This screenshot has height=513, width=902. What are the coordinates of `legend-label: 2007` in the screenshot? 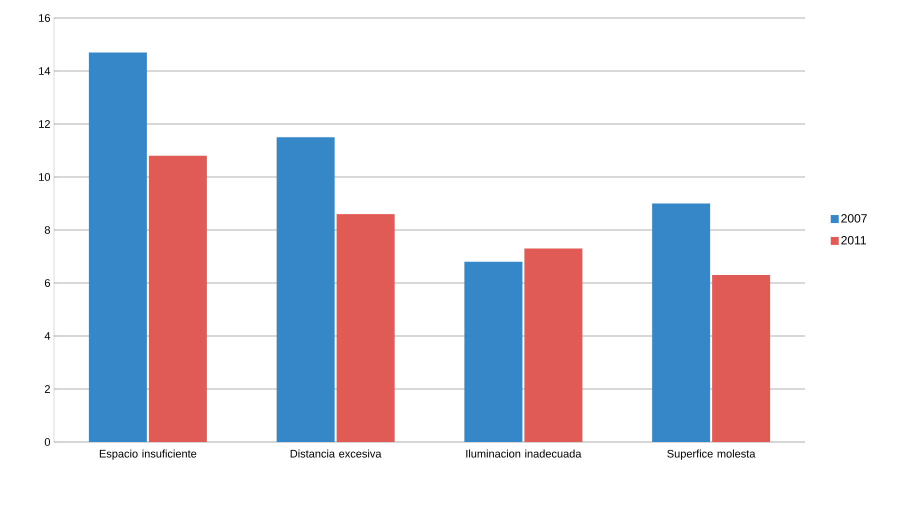 It's located at (854, 218).